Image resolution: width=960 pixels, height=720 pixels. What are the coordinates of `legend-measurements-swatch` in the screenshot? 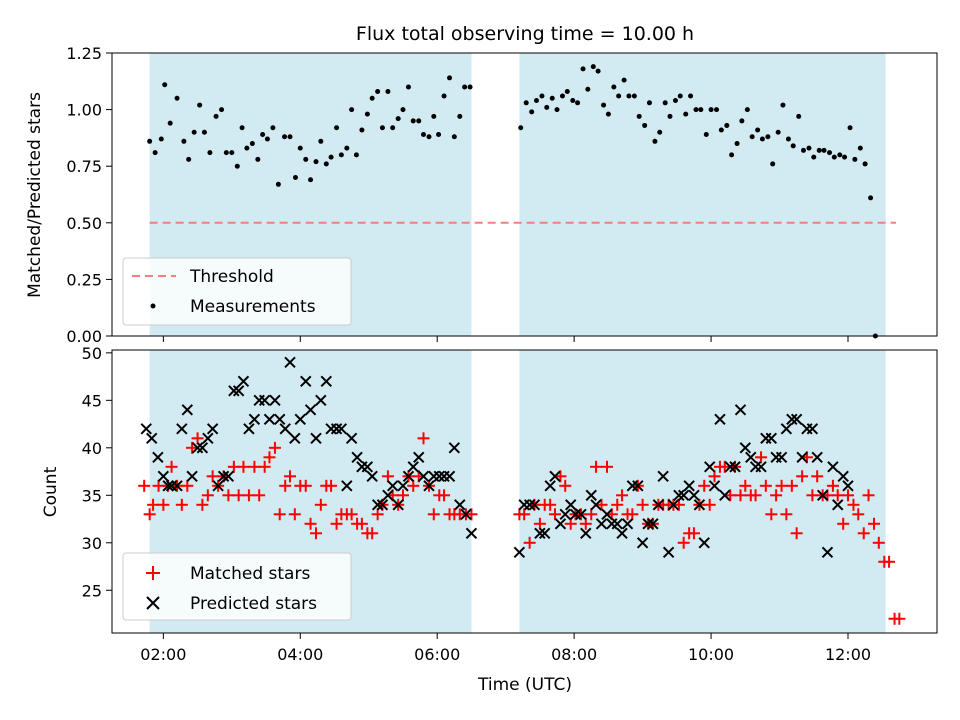 It's located at (153, 306).